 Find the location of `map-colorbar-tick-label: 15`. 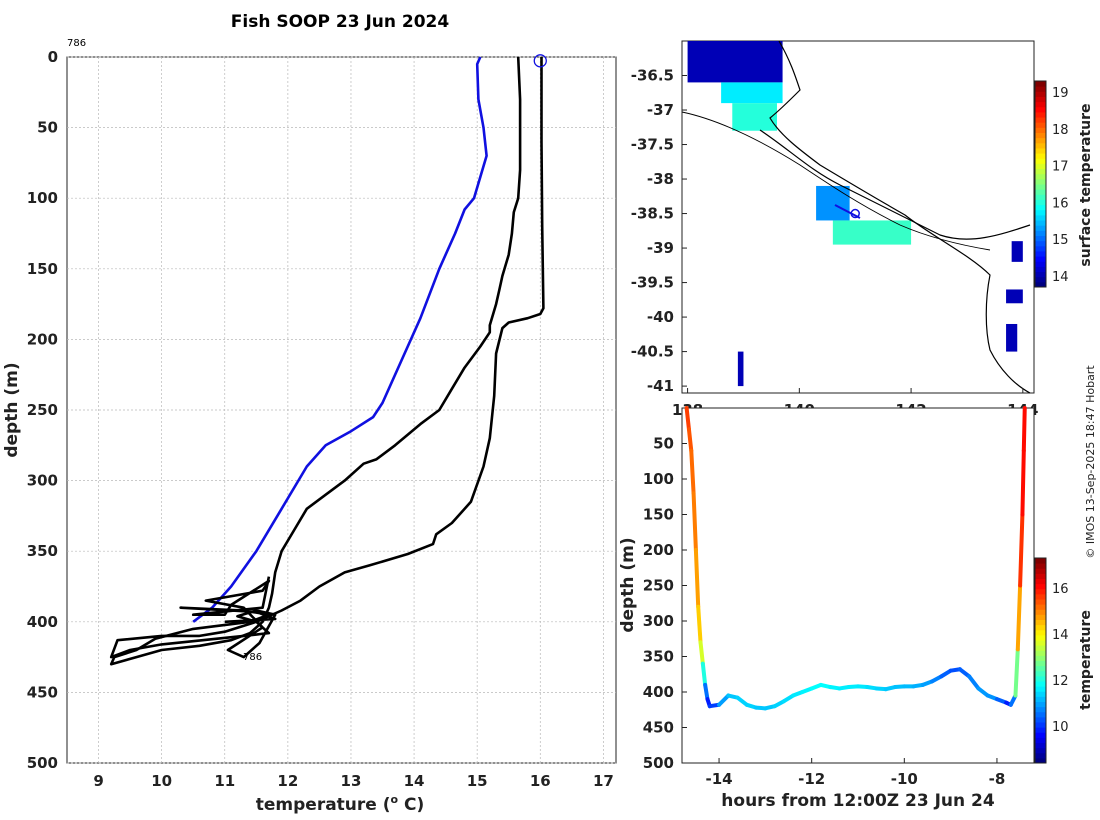

map-colorbar-tick-label: 15 is located at coordinates (1060, 240).